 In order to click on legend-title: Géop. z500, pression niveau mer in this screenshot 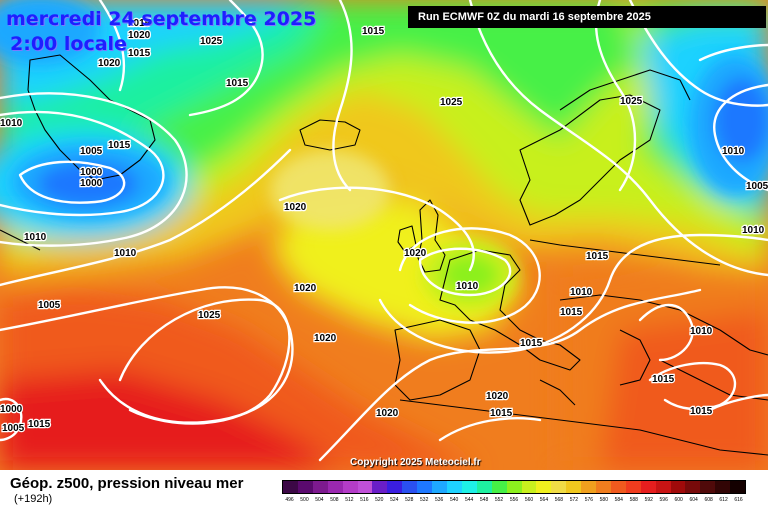, I will do `click(127, 483)`.